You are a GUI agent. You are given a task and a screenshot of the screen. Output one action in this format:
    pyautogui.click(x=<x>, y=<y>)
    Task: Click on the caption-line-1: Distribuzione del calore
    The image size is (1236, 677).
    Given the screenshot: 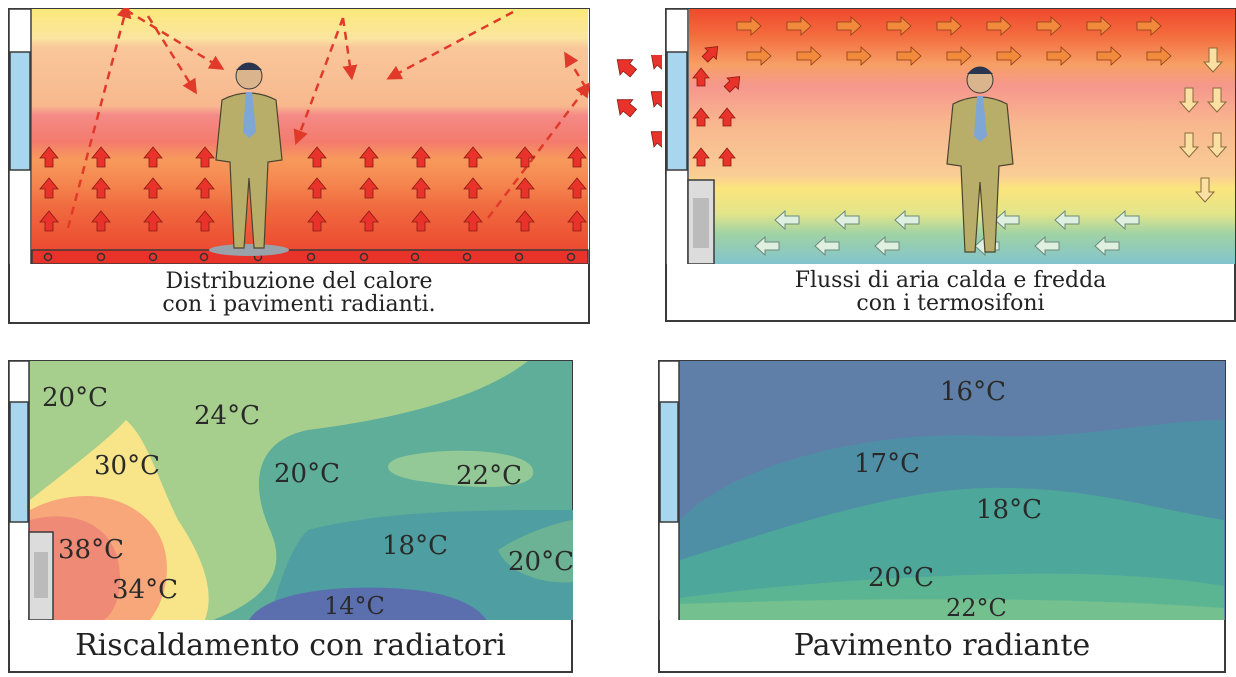 What is the action you would take?
    pyautogui.click(x=299, y=281)
    